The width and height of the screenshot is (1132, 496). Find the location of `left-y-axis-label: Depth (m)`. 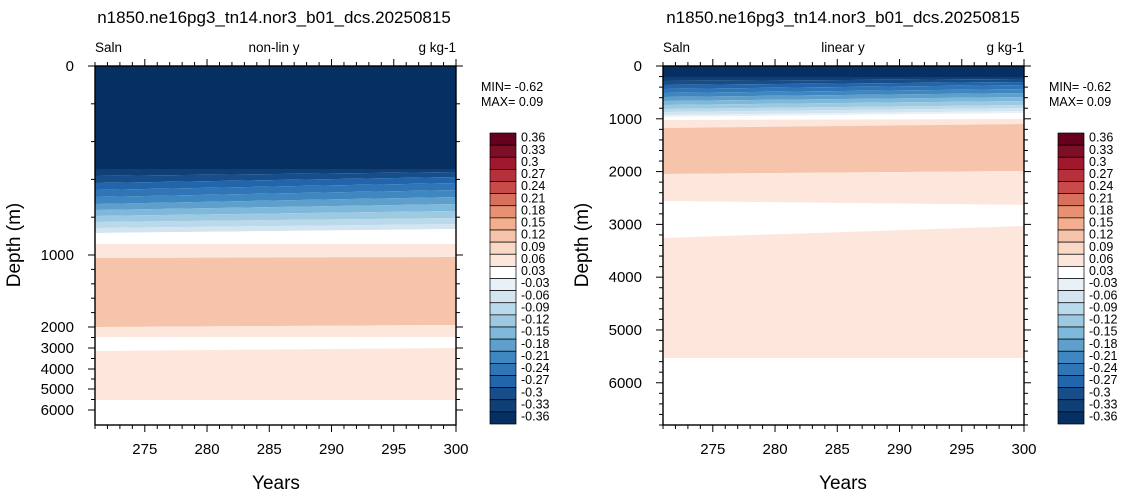

left-y-axis-label: Depth (m) is located at coordinates (14, 245).